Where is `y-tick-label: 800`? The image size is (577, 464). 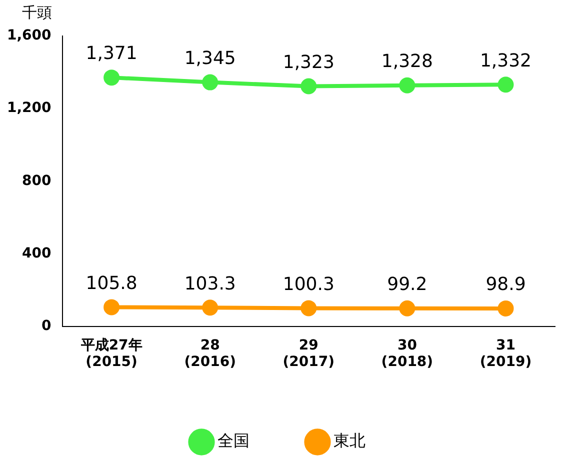 y-tick-label: 800 is located at coordinates (37, 180).